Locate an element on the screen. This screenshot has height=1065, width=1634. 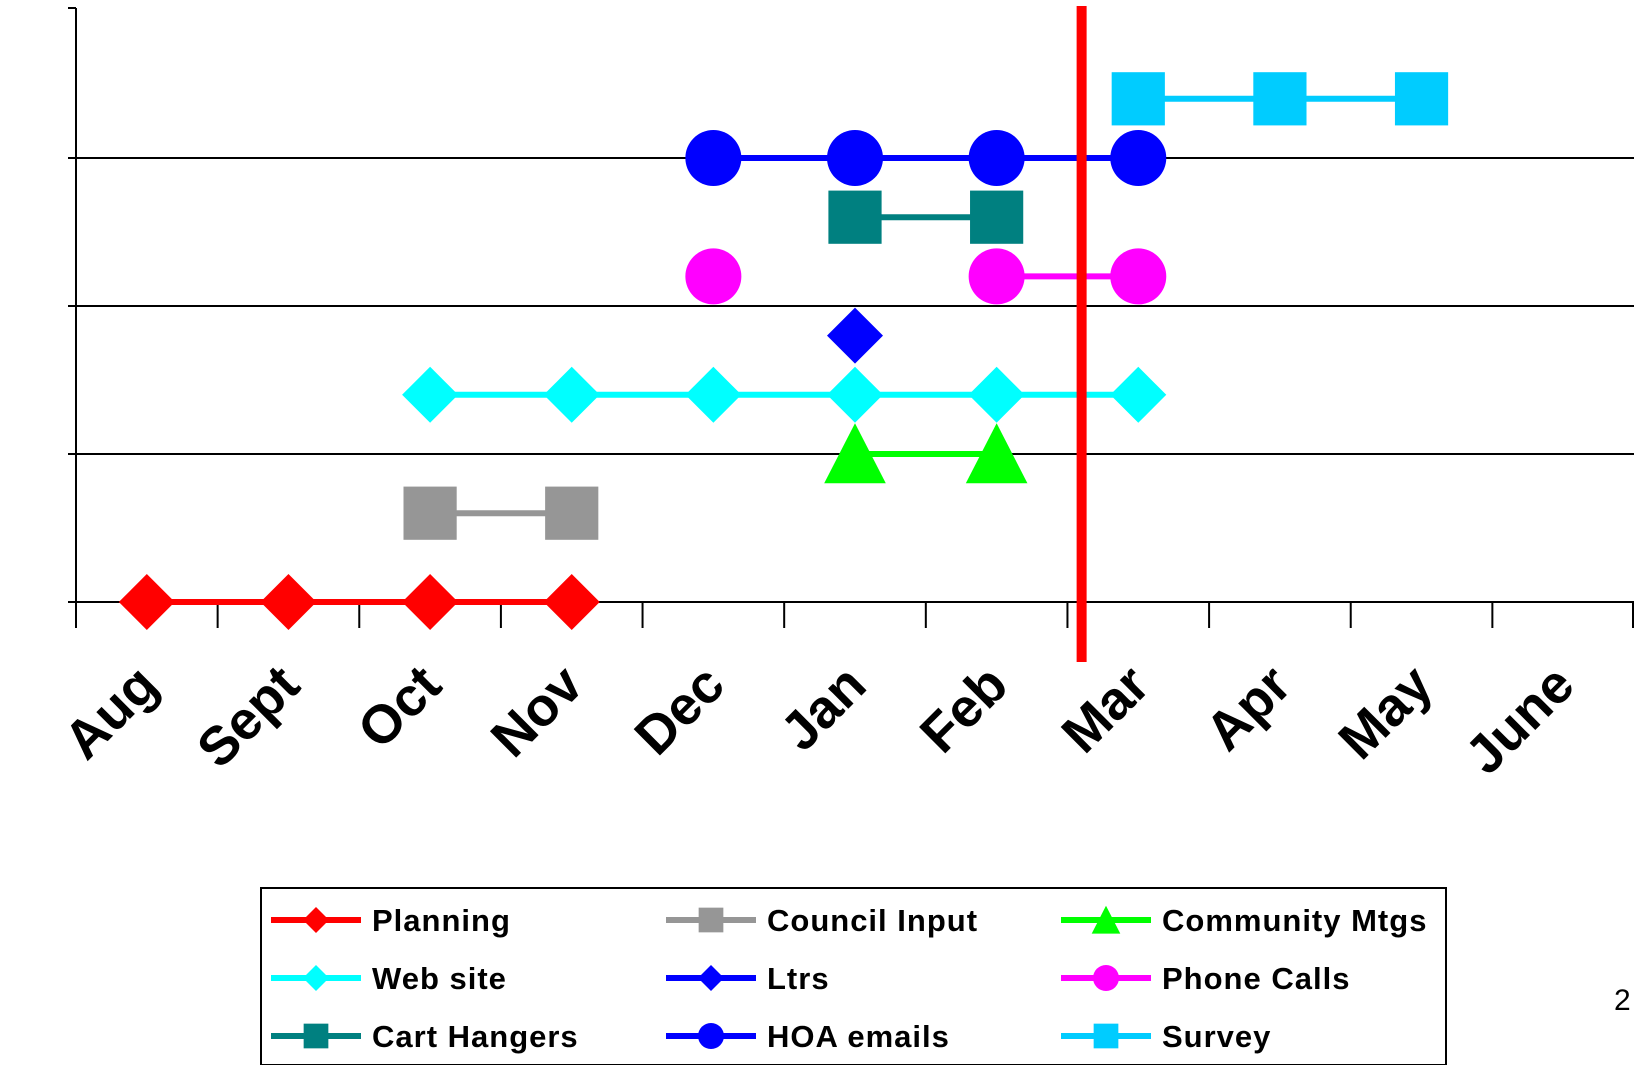
legend-label: Ltrs is located at coordinates (798, 978).